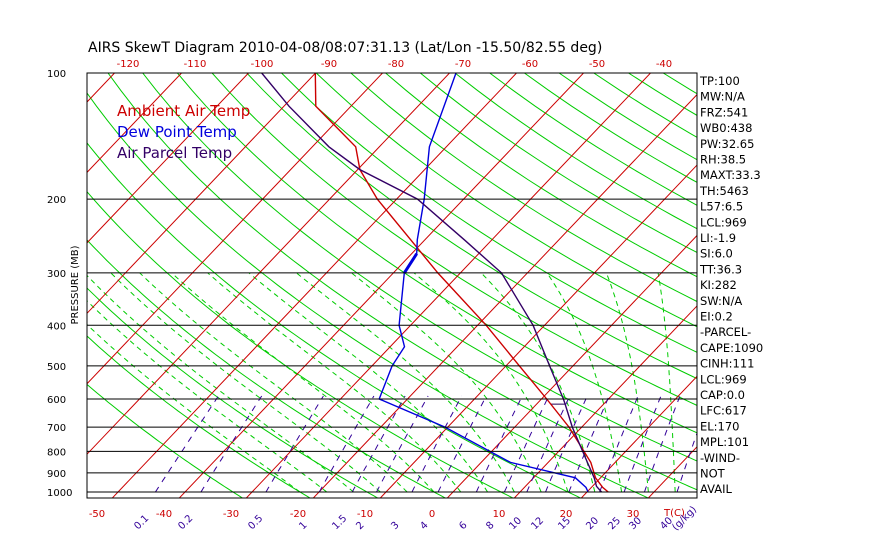  I want to click on top-temp-tick-label: -90, so click(329, 64).